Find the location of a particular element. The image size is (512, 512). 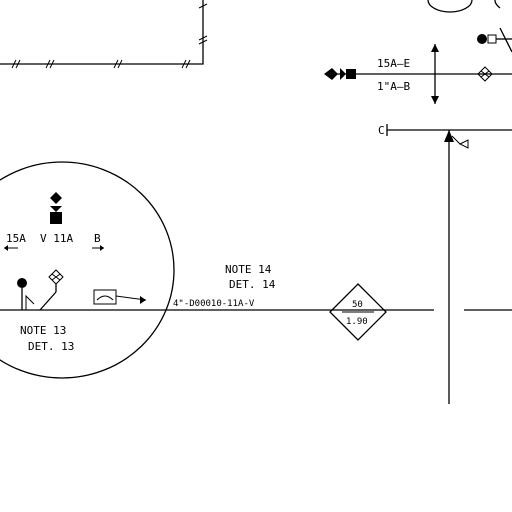

note13-line2: DET. 13 is located at coordinates (51, 346).